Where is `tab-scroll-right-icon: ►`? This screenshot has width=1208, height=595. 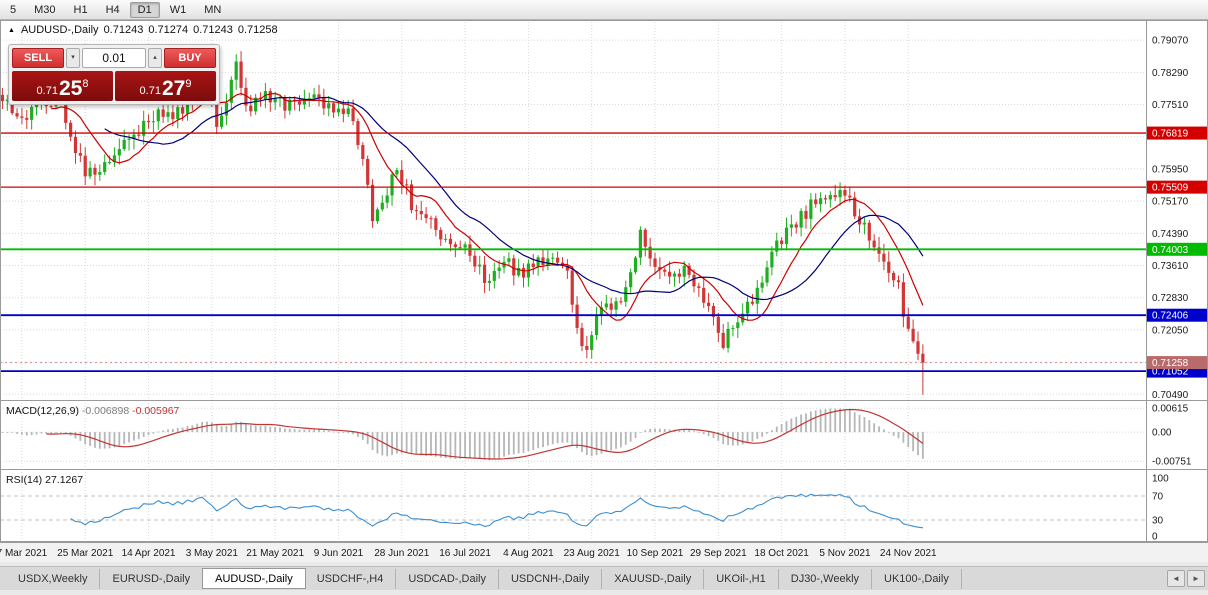
tab-scroll-right-icon: ► is located at coordinates (1196, 578).